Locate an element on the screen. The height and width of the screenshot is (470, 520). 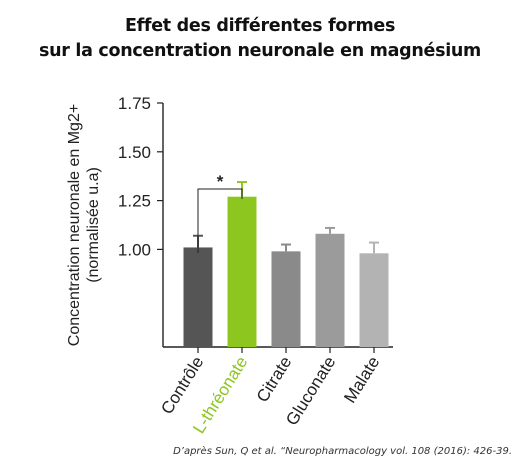
y-tick-label: 1.25 is located at coordinates (134, 201).